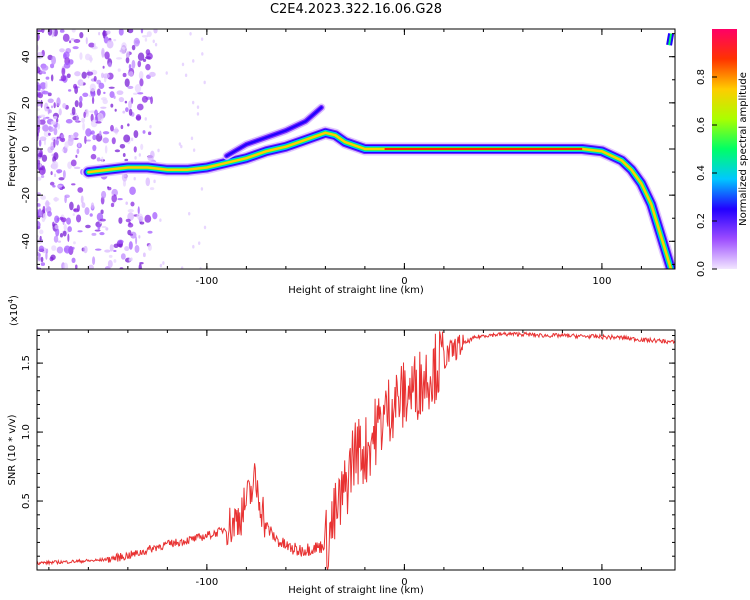 The width and height of the screenshot is (750, 600). Describe the element at coordinates (743, 149) in the screenshot. I see `colorbar-label: Normalized spectral amplitude` at that location.